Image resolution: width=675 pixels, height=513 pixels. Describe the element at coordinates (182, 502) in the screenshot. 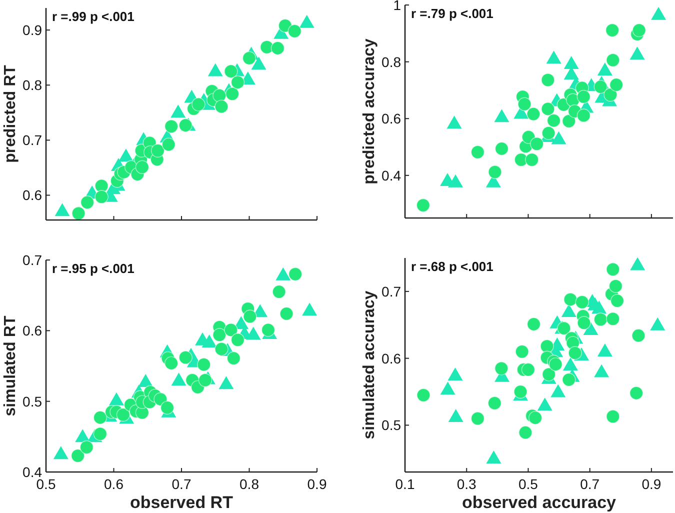

I see `x-axis-title: observed RT` at that location.